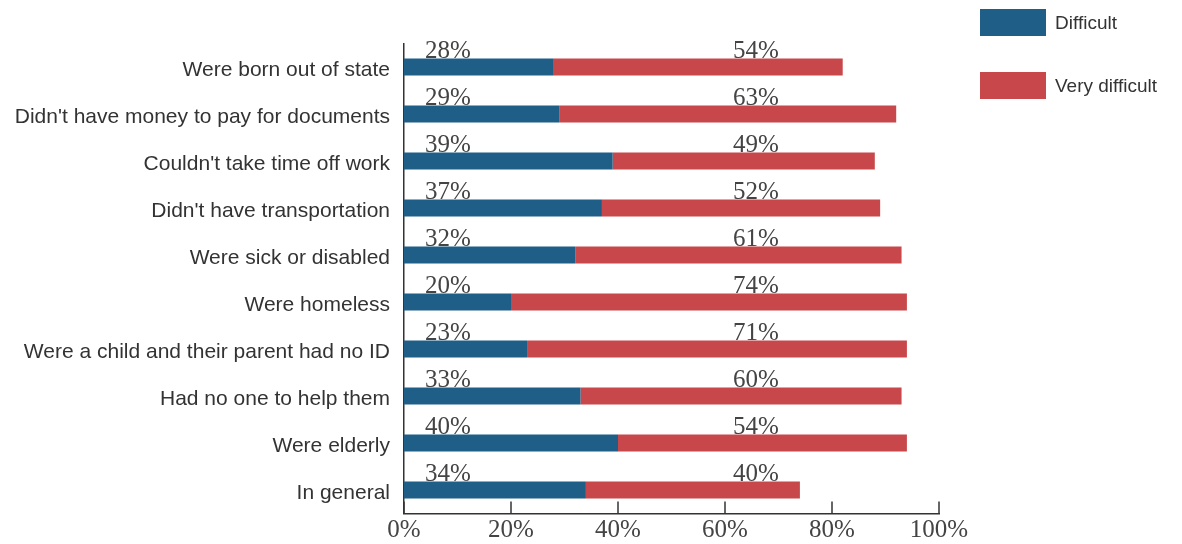 This screenshot has width=1182, height=544. Describe the element at coordinates (756, 284) in the screenshot. I see `data-label: 74%` at that location.